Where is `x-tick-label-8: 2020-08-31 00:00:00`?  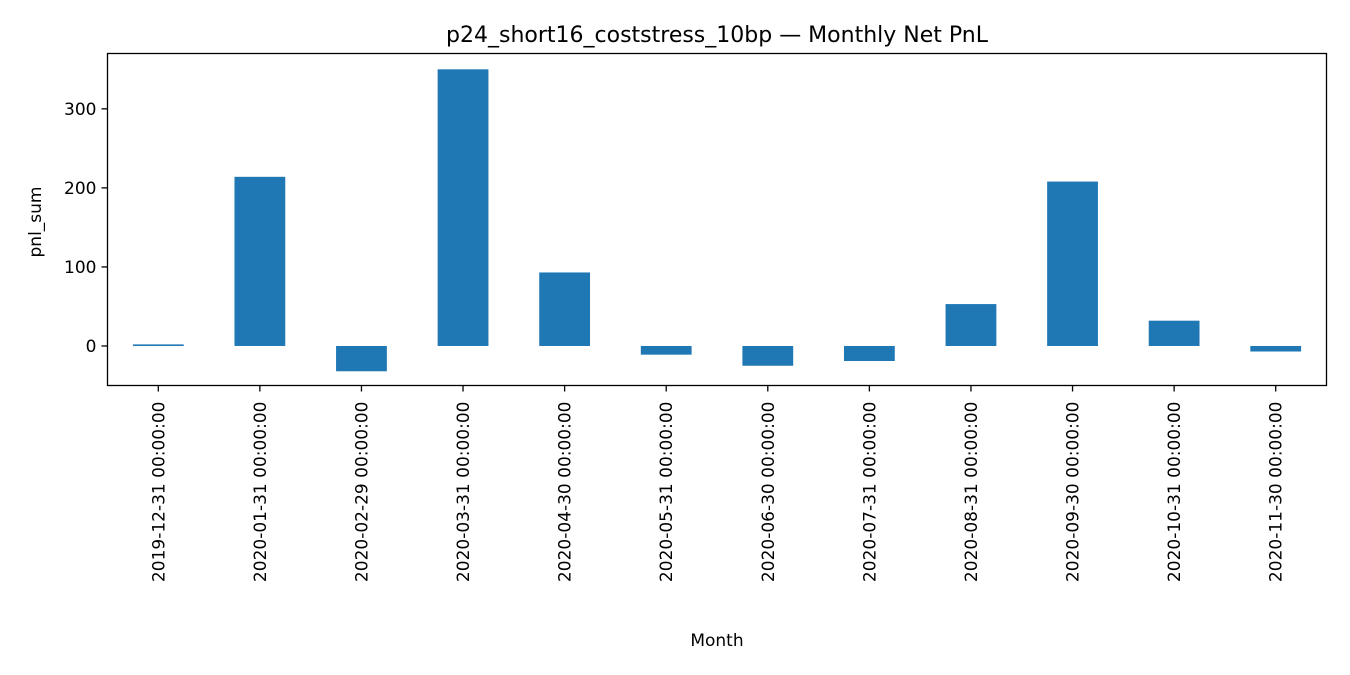 x-tick-label-8: 2020-08-31 00:00:00 is located at coordinates (972, 492).